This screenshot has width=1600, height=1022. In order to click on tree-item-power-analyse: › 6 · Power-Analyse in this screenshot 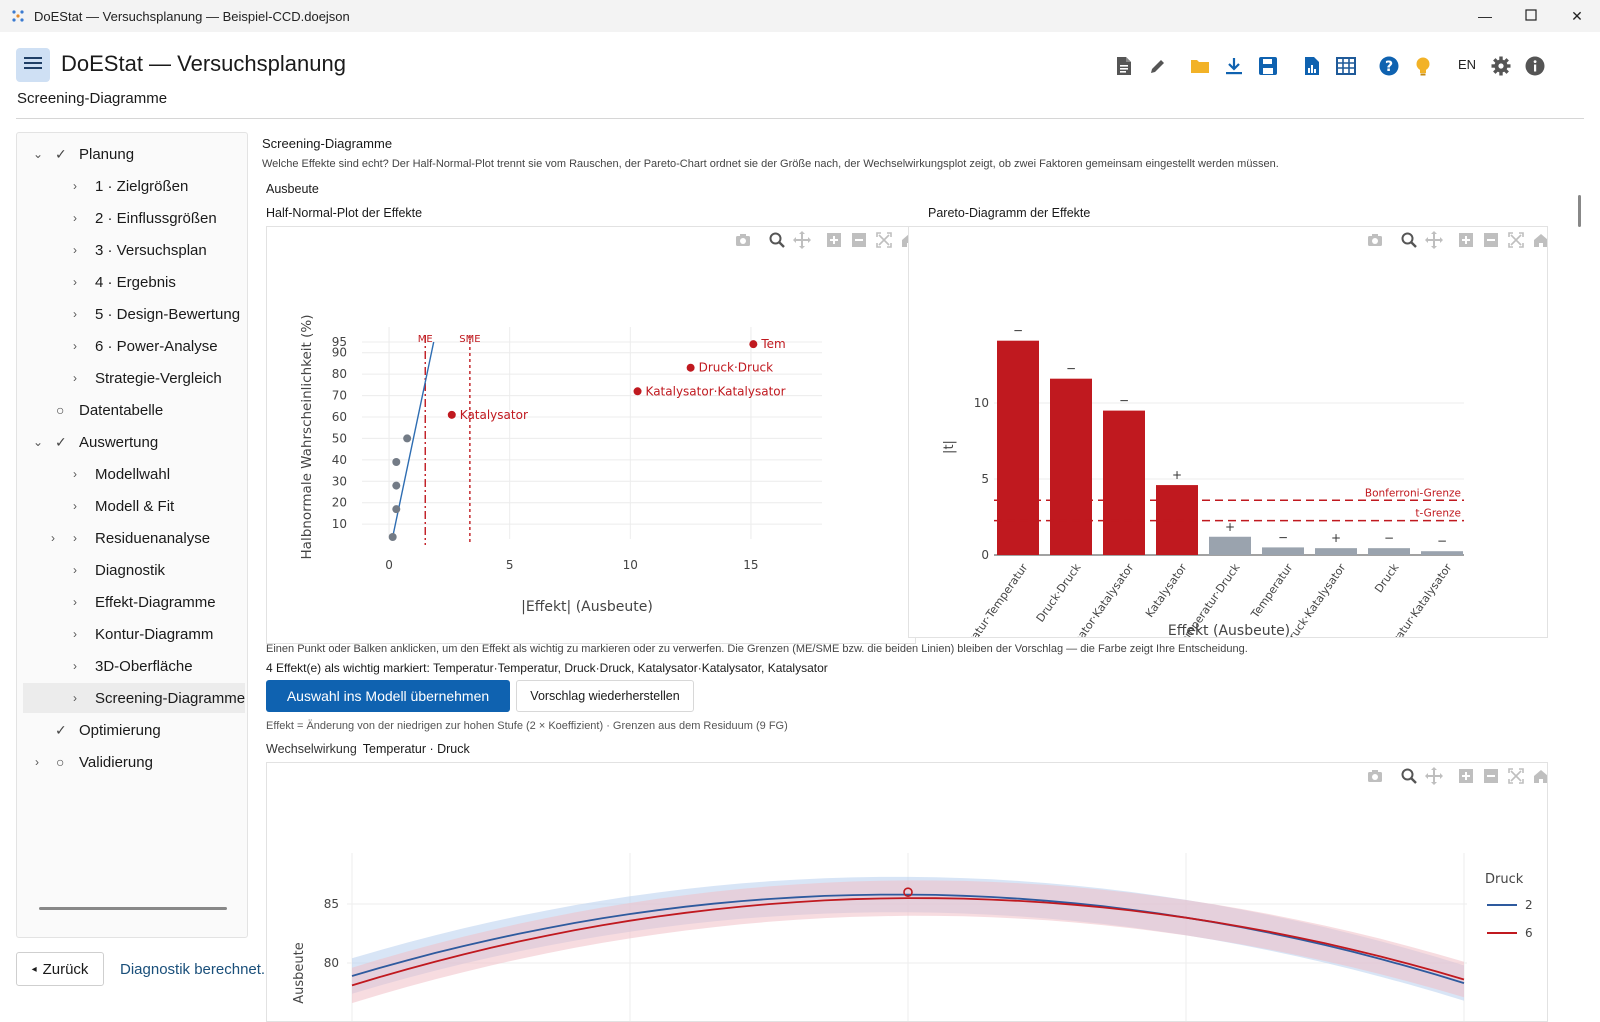, I will do `click(145, 346)`.